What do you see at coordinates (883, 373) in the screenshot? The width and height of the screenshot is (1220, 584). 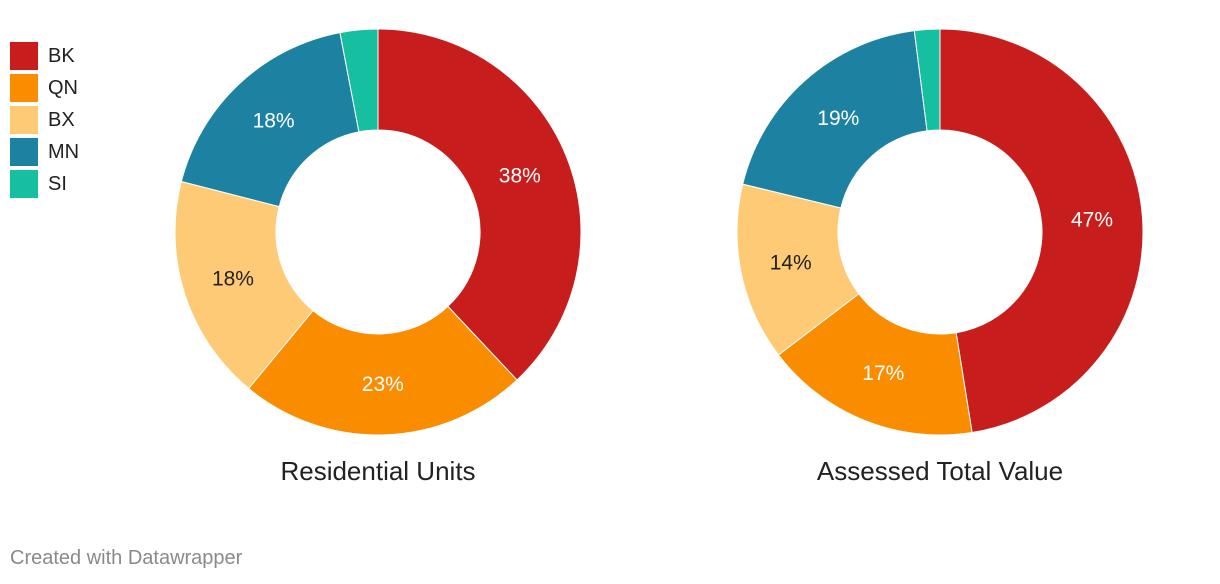 I see `slice-label-qn: 17%` at bounding box center [883, 373].